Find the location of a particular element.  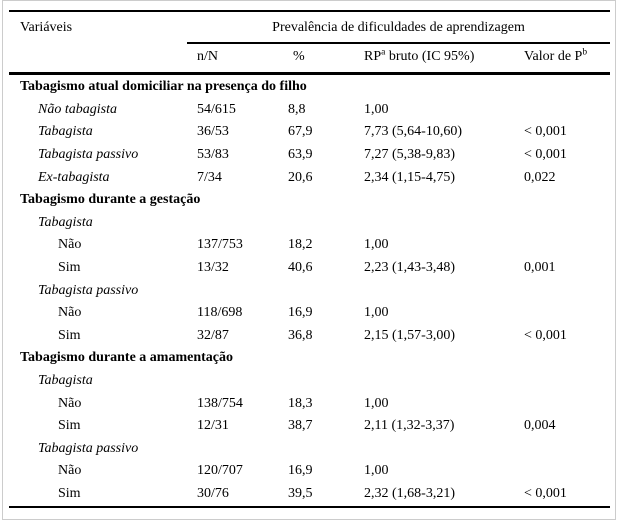

cell-n-N: 137/753 is located at coordinates (220, 245).